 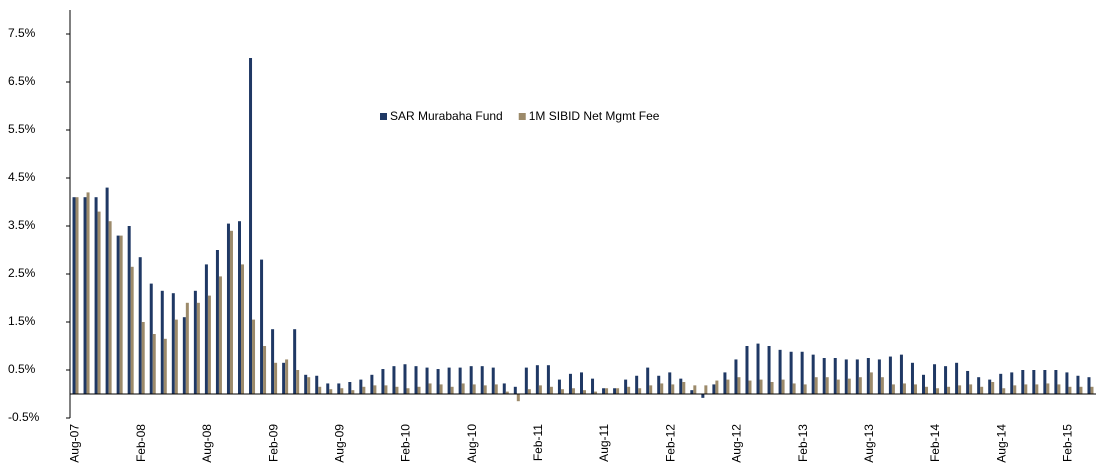 What do you see at coordinates (141, 443) in the screenshot?
I see `x-tick-label: Feb-08` at bounding box center [141, 443].